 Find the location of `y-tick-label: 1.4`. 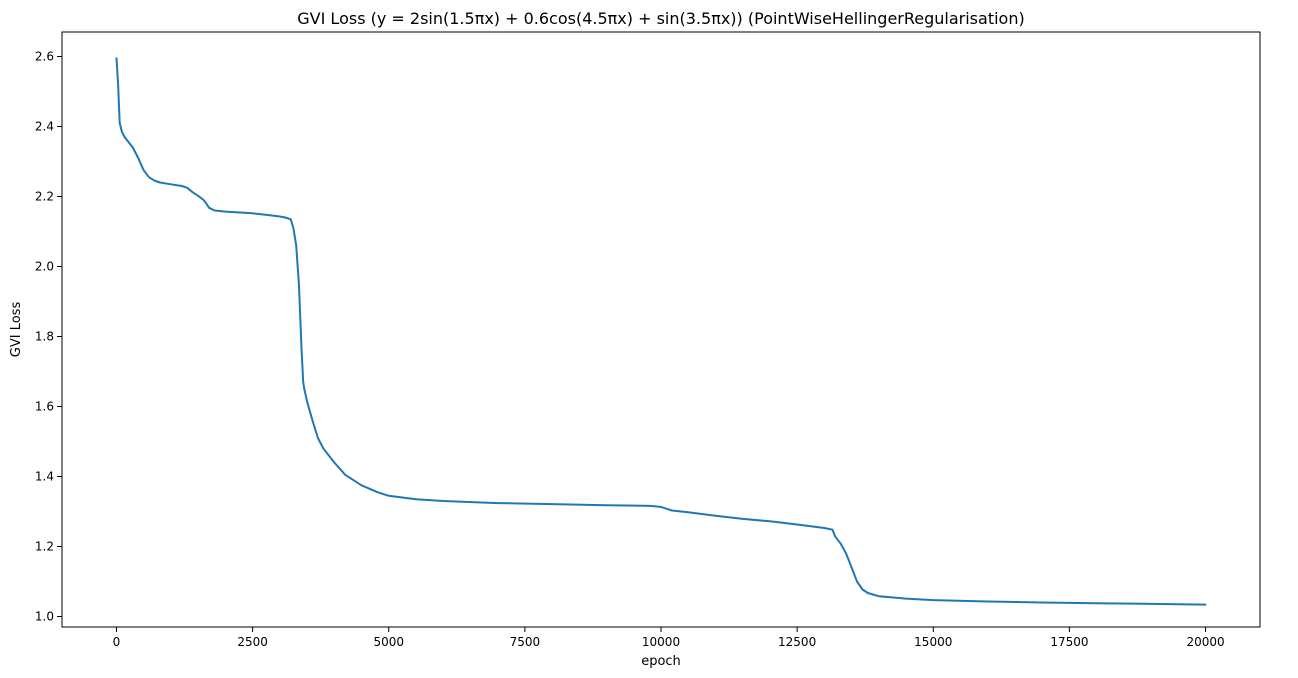

y-tick-label: 1.4 is located at coordinates (44, 477).